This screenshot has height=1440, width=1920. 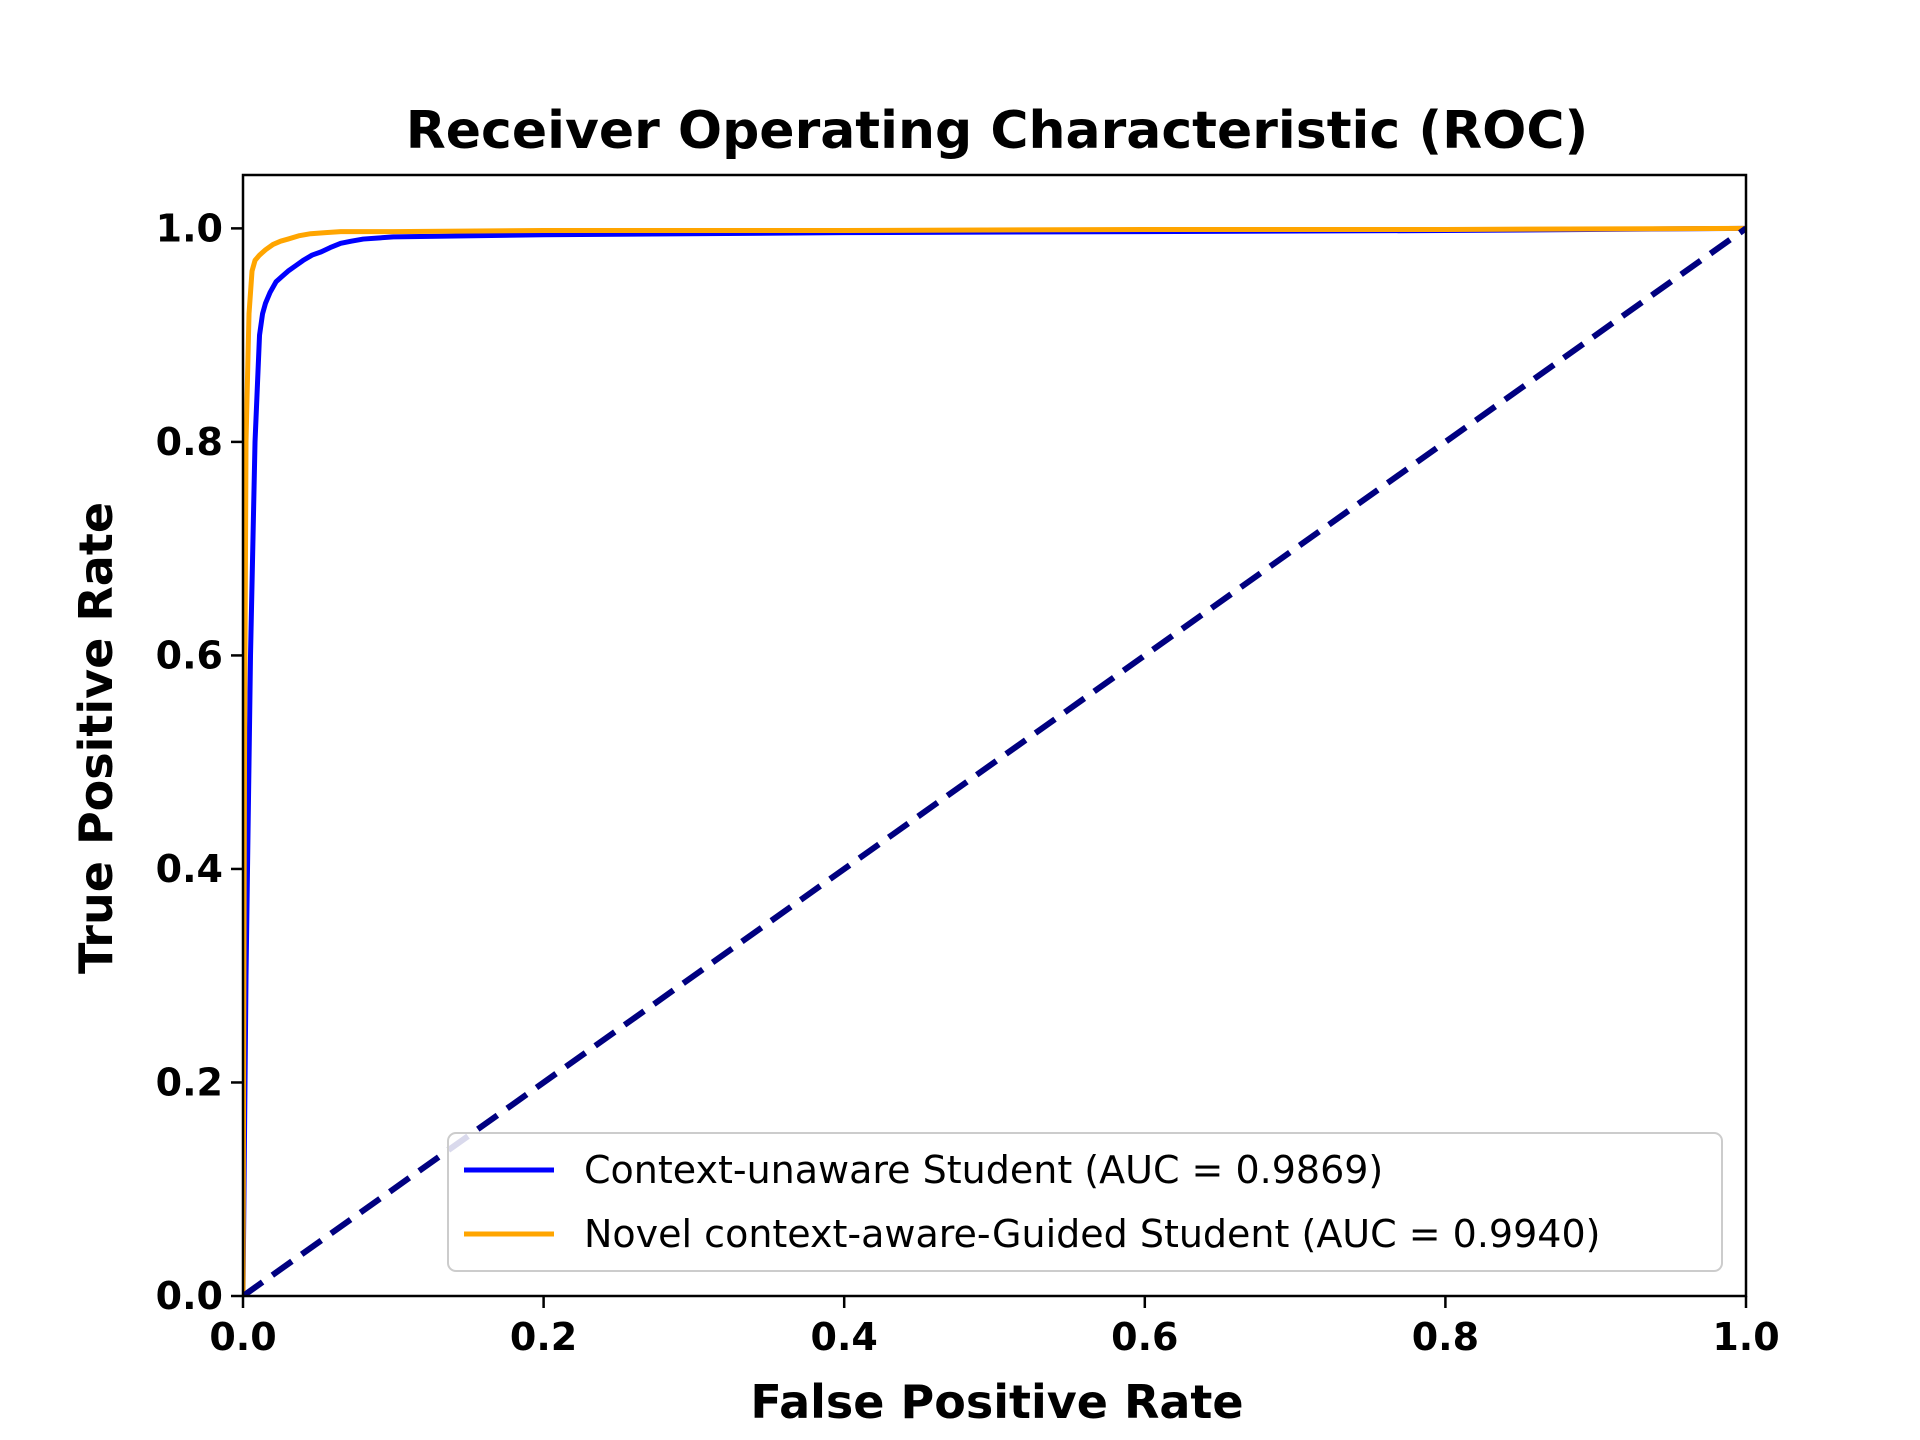 I want to click on legend-entry: Context-unaware Student (AUC = 0.9869), so click(x=983, y=1170).